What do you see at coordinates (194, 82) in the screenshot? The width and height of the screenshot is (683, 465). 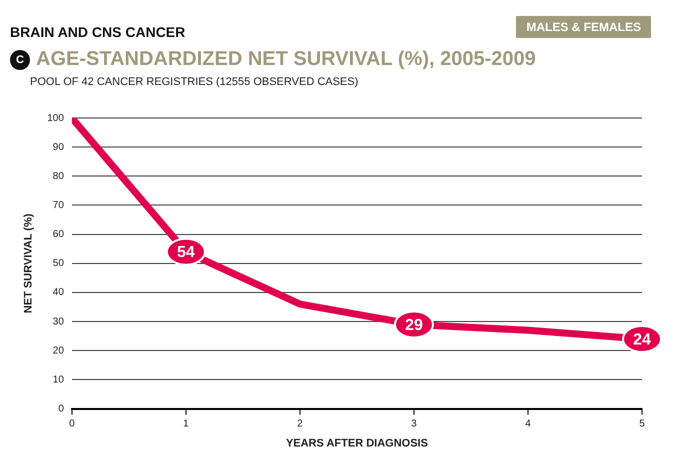 I see `chart-subtitle: POOL OF 42 CANCER REGISTRIES (12555 OBSERVED CASES)` at bounding box center [194, 82].